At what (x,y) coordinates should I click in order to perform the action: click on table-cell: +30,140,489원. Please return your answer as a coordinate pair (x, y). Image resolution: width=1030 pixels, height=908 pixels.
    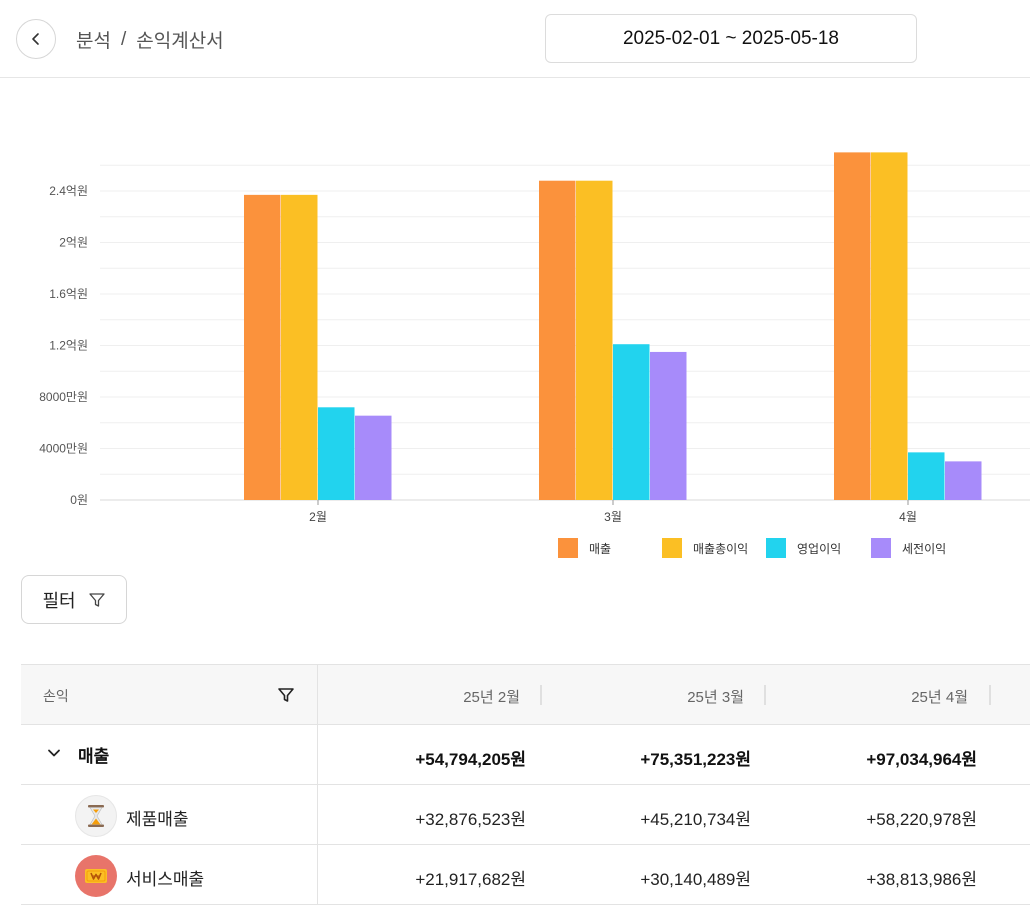
    Looking at the image, I should click on (695, 879).